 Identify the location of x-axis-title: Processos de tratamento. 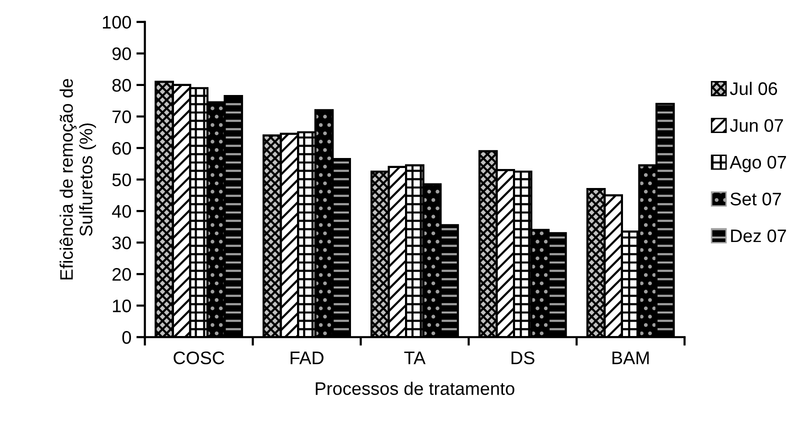
(415, 388).